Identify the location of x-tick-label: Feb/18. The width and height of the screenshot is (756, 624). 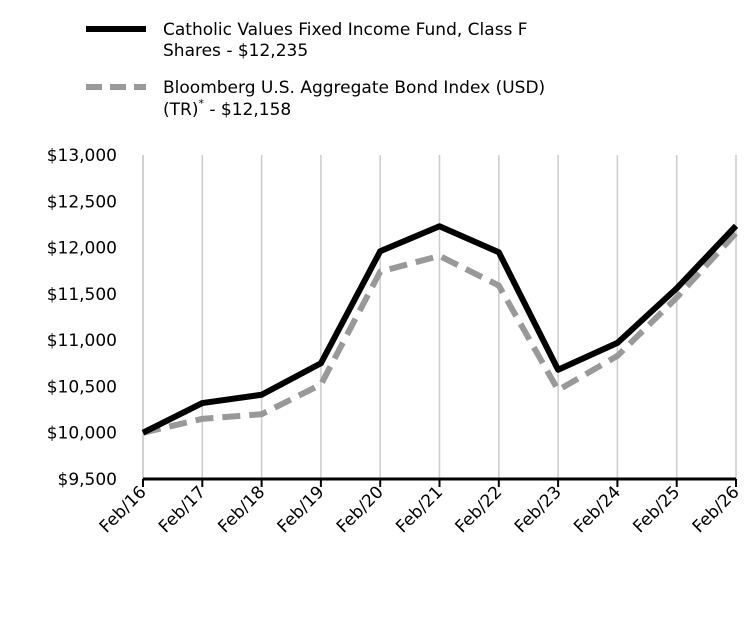
(241, 509).